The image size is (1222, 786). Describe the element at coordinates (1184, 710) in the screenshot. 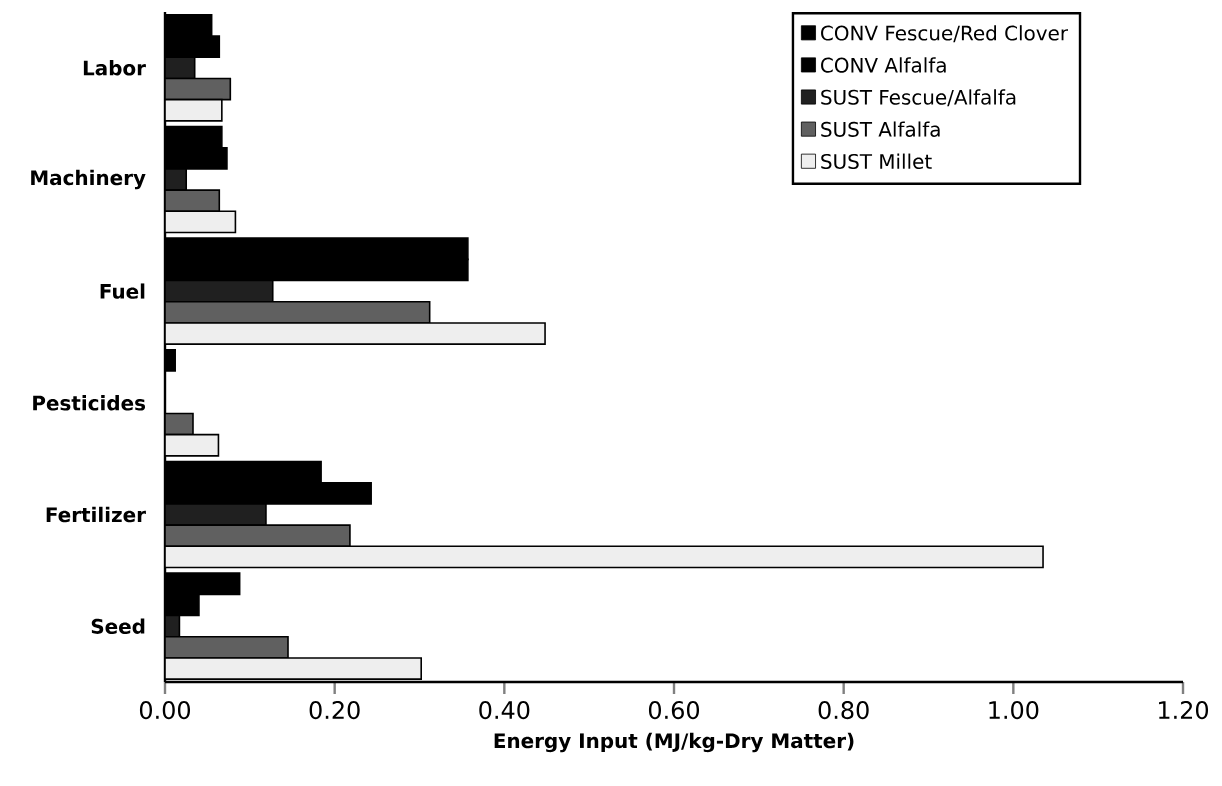

I see `x-tick-label: 1.20` at that location.